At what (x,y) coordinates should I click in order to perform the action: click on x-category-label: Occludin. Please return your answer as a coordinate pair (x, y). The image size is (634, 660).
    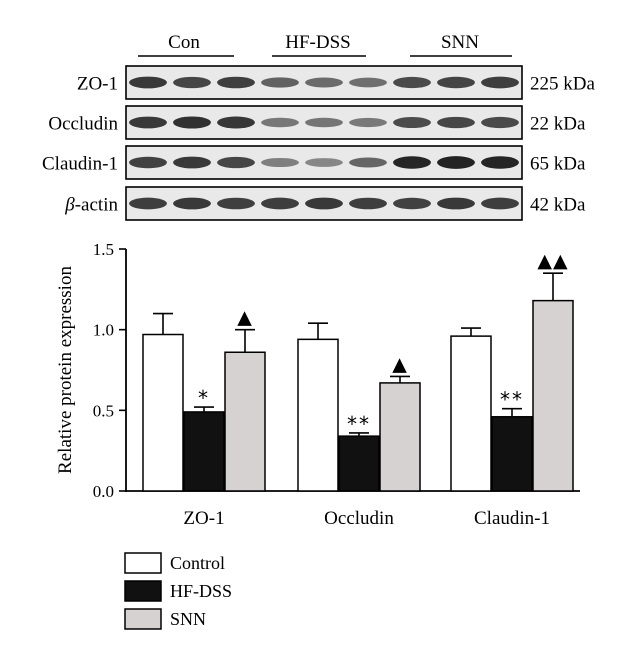
    Looking at the image, I should click on (359, 518).